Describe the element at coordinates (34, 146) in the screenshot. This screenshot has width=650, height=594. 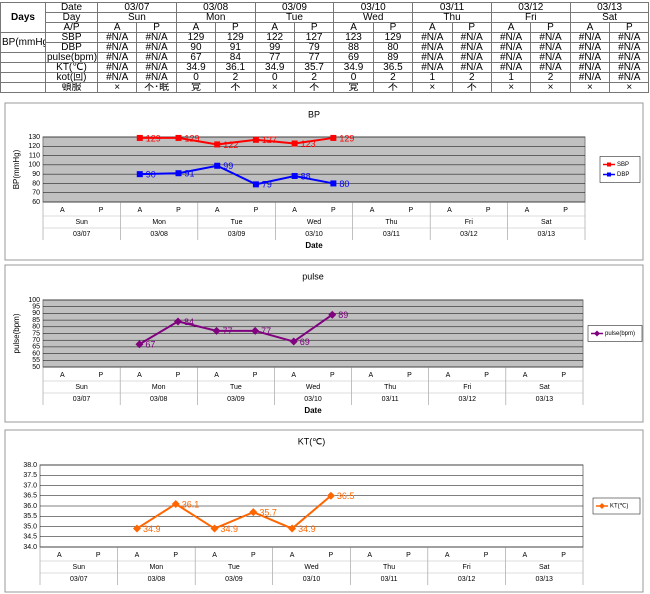
I see `y-tick-label: 120` at that location.